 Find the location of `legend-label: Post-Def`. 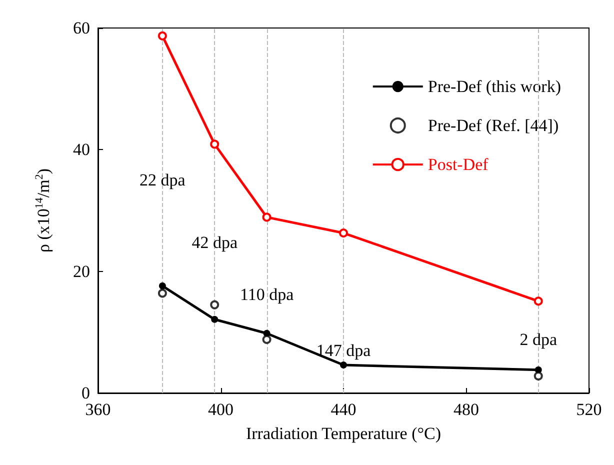

legend-label: Post-Def is located at coordinates (458, 164).